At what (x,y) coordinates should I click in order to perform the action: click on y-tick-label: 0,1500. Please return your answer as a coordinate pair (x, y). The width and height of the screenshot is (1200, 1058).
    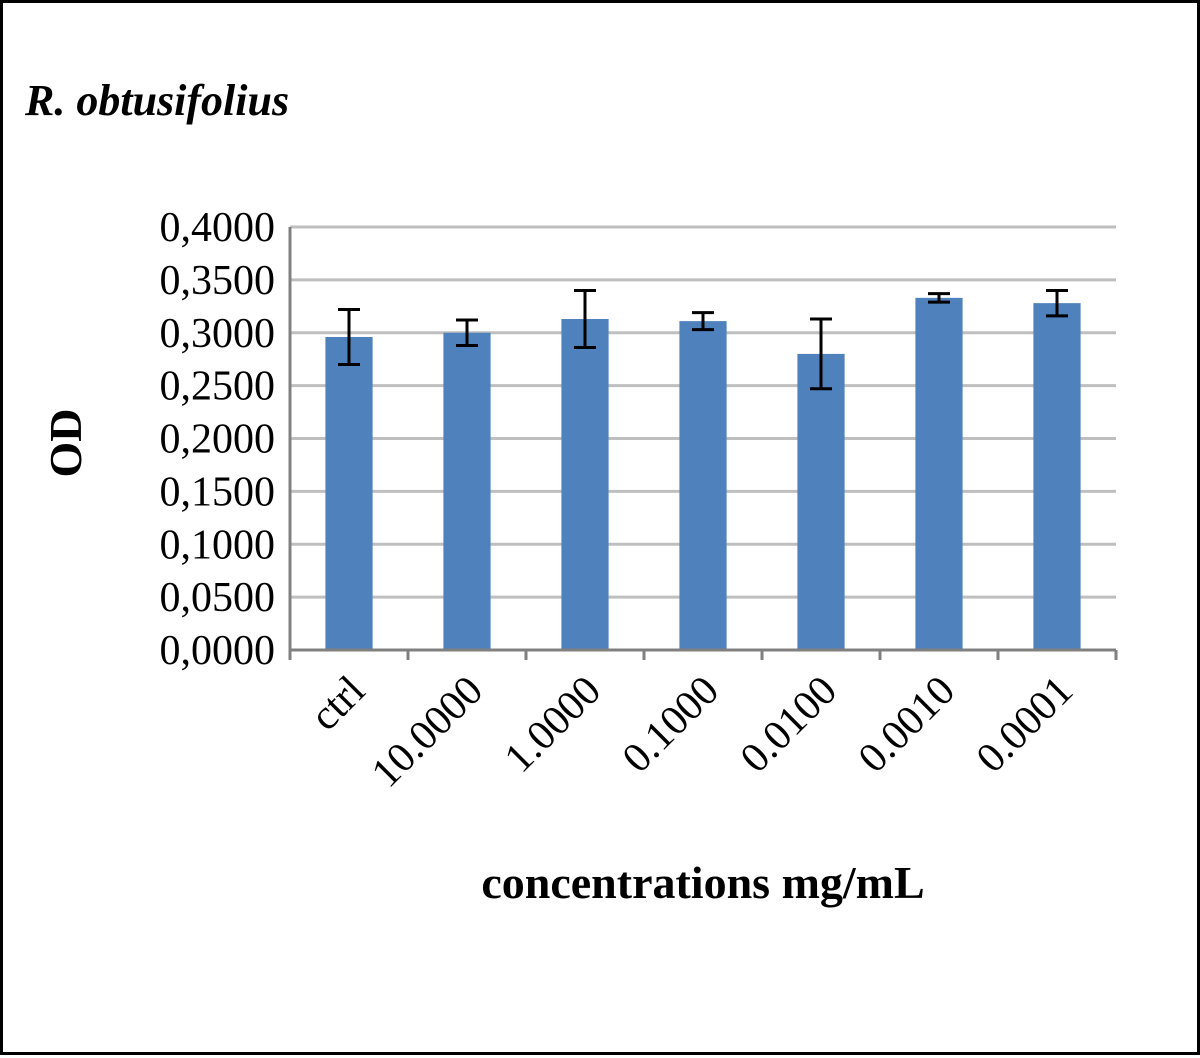
    Looking at the image, I should click on (218, 492).